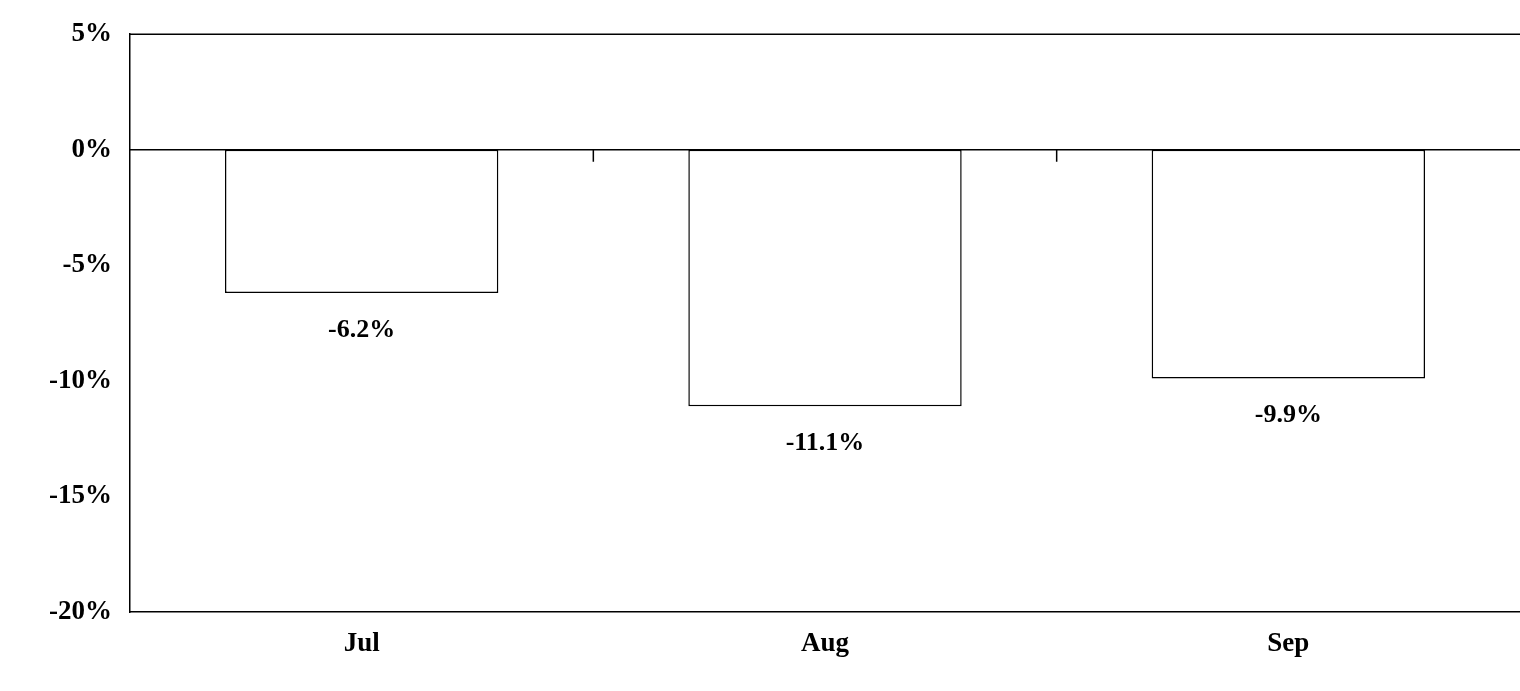 This screenshot has height=691, width=1520. Describe the element at coordinates (362, 642) in the screenshot. I see `x-tick-label: Jul` at that location.